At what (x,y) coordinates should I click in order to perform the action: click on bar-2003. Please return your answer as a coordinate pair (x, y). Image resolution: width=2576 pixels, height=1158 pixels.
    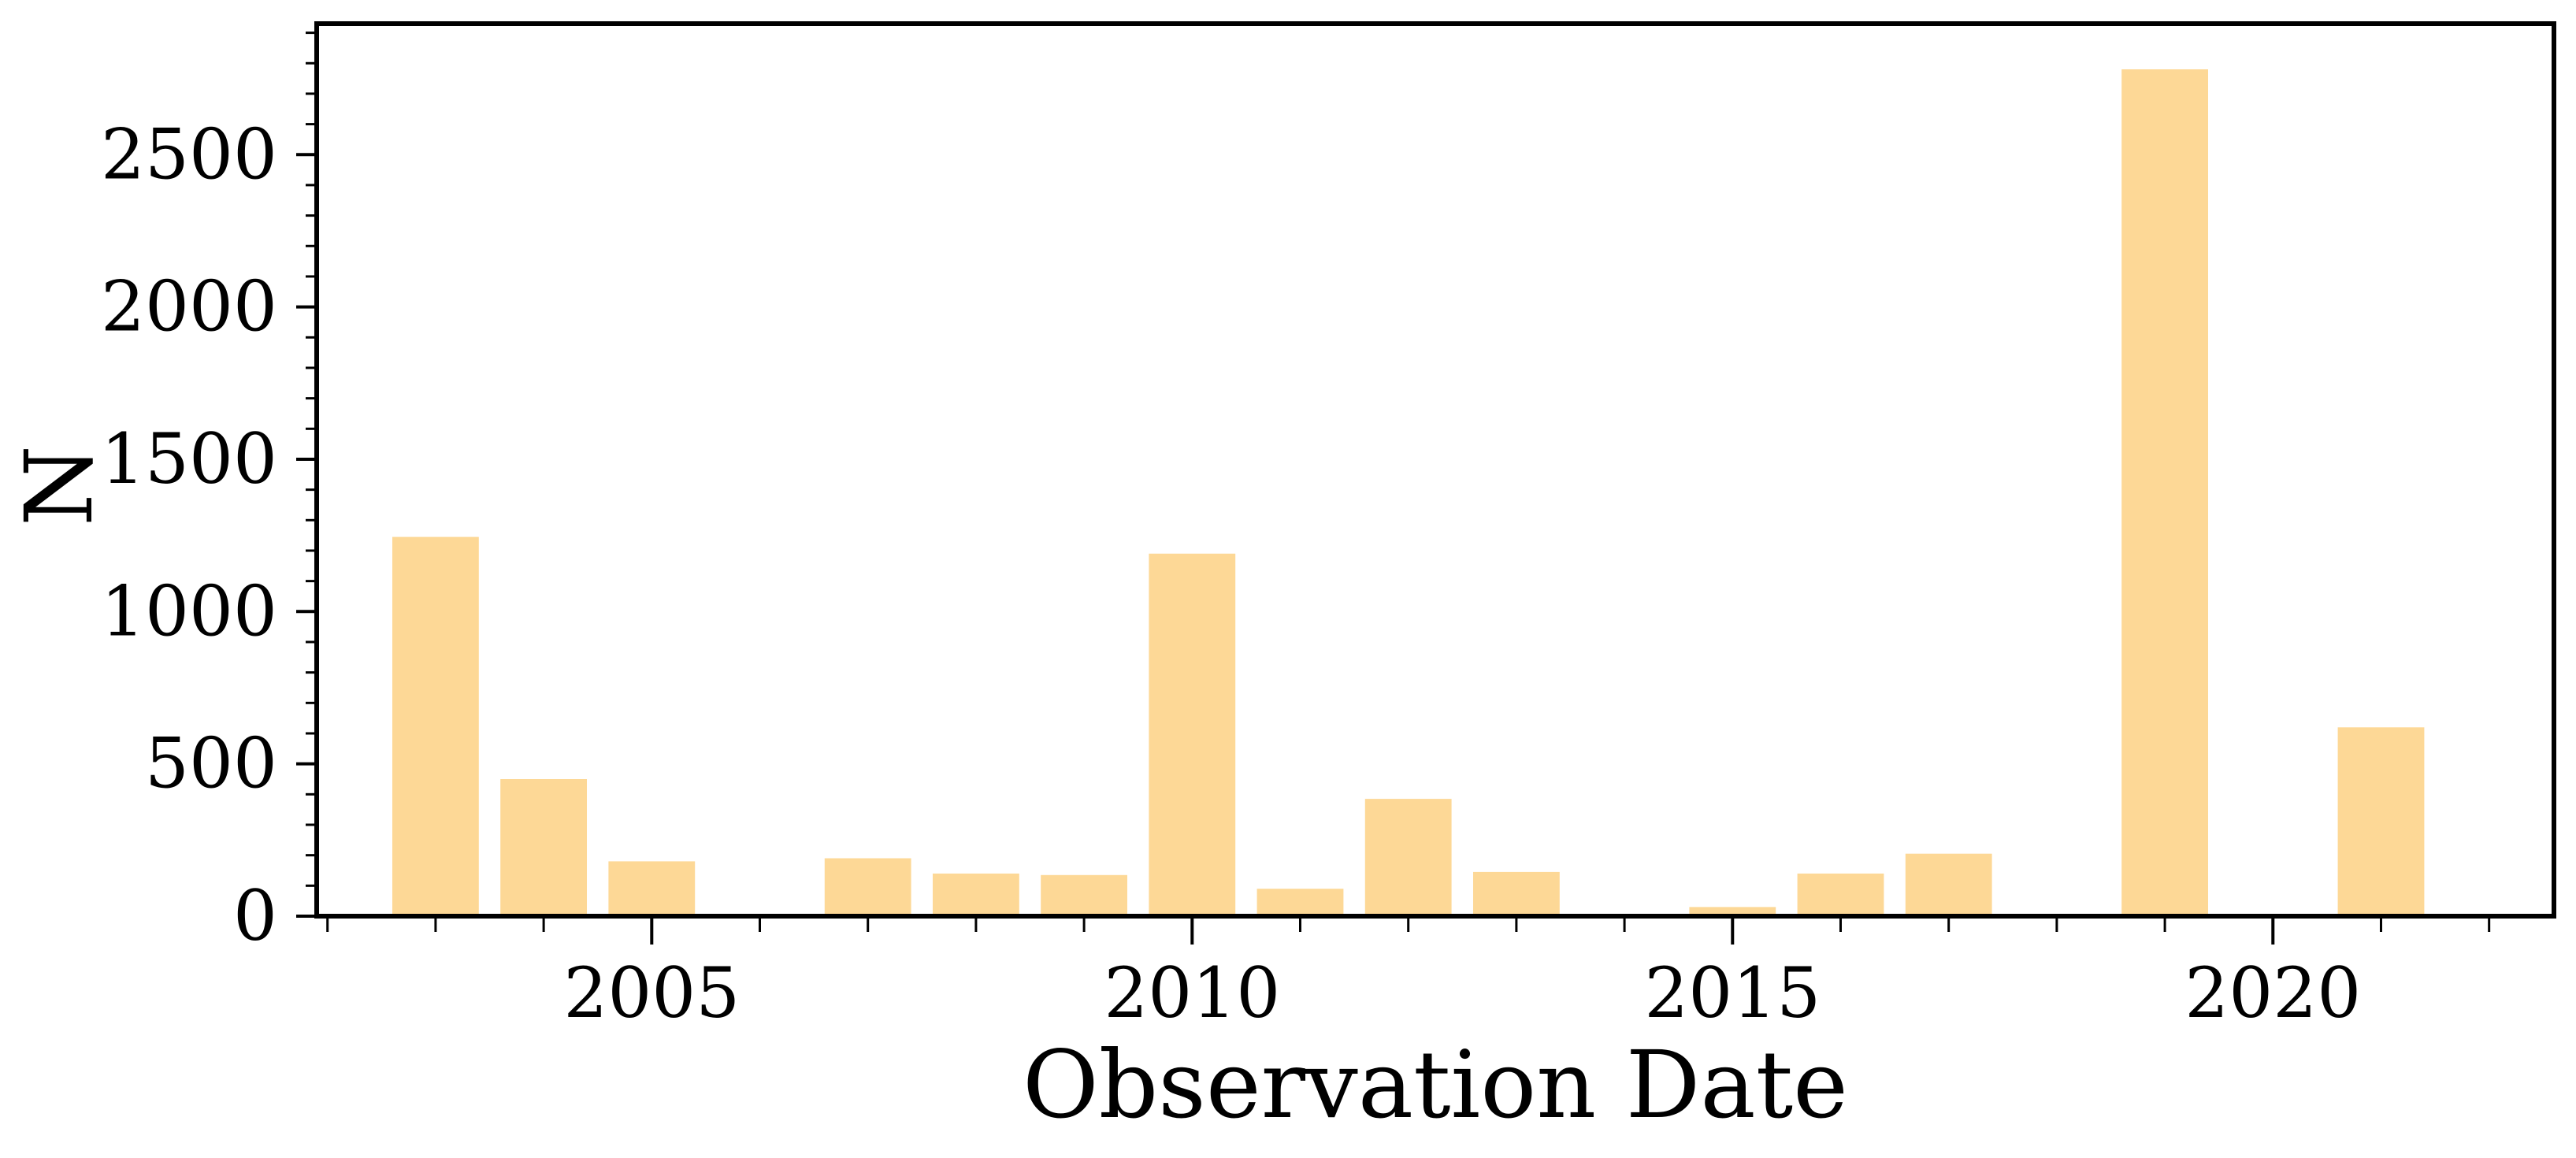
    Looking at the image, I should click on (435, 726).